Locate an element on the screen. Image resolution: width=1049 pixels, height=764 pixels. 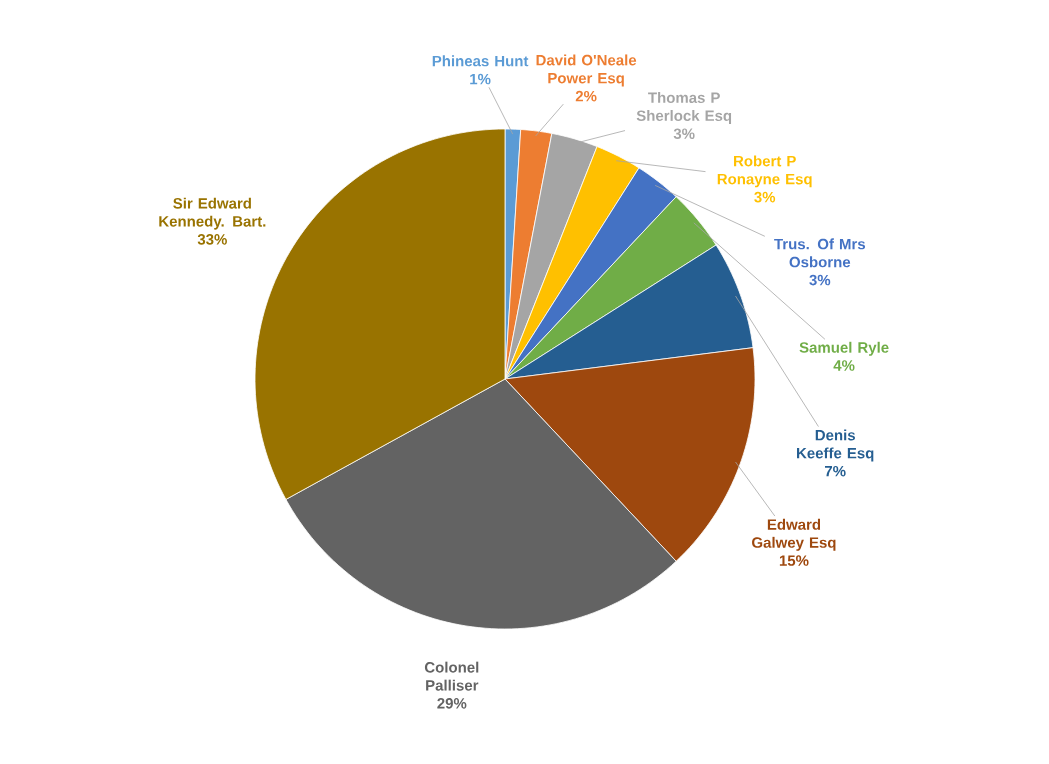
data-label: 15% is located at coordinates (794, 560).